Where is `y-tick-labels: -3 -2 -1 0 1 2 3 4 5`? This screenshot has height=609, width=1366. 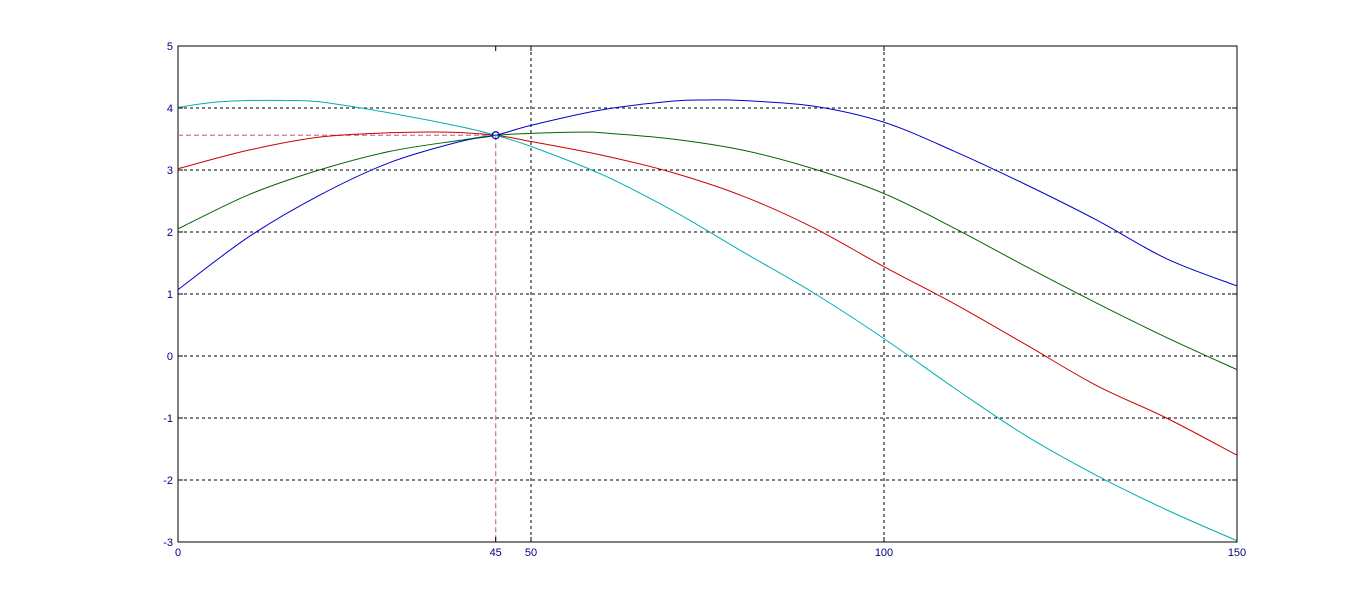 y-tick-labels: -3 -2 -1 0 1 2 3 4 5 is located at coordinates (168, 295).